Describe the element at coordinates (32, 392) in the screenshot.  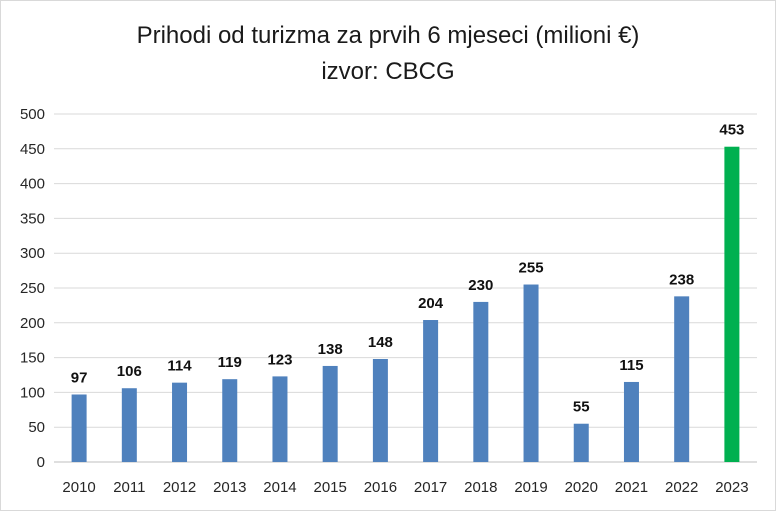
I see `y-tick-label: 100` at that location.